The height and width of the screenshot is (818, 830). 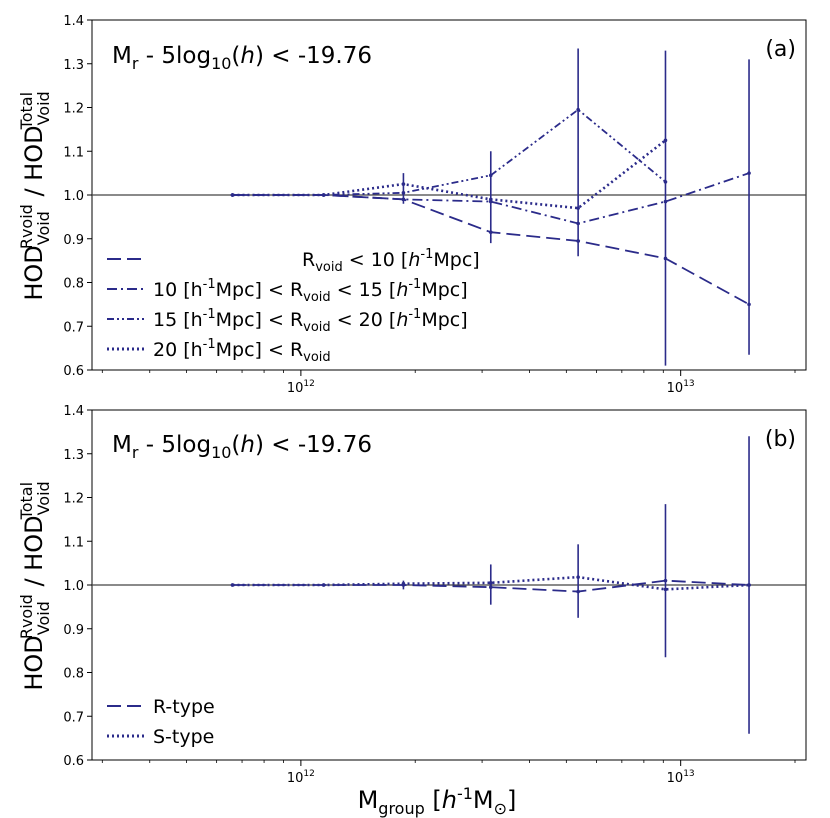 I want to click on panel-a-ytick-label: 0.6, so click(x=73, y=371).